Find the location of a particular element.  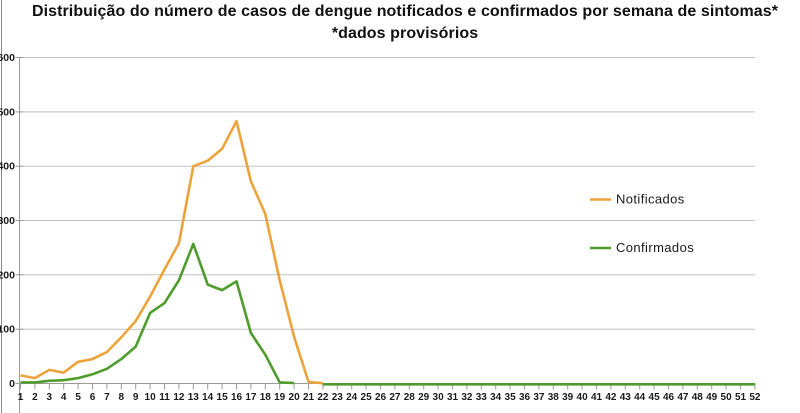

svg-text: 600 is located at coordinates (7, 58).